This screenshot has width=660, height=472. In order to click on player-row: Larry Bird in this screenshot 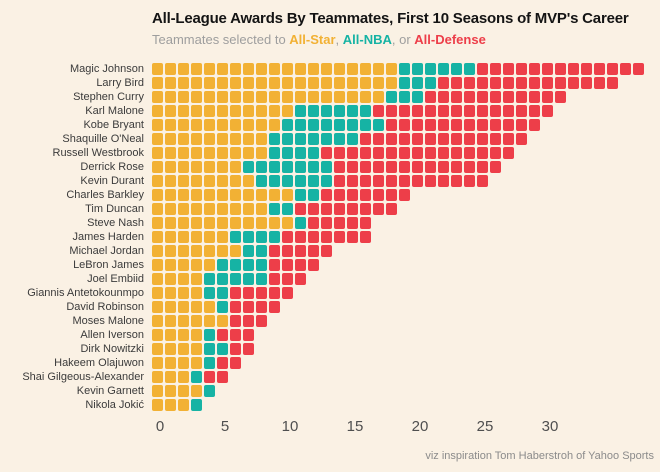, I will do `click(330, 83)`.